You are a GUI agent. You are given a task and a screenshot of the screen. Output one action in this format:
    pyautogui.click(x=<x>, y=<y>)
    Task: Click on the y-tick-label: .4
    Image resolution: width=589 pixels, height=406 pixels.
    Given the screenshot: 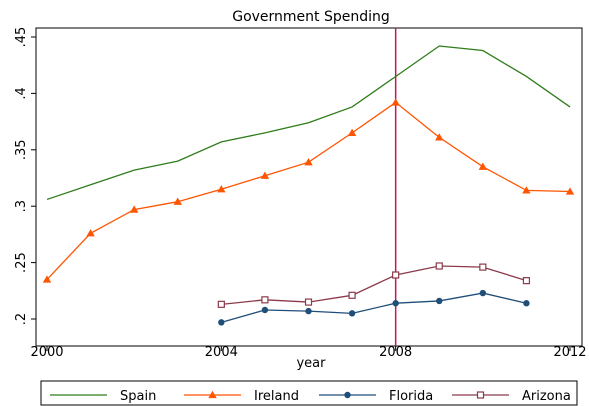 What is the action you would take?
    pyautogui.click(x=21, y=93)
    